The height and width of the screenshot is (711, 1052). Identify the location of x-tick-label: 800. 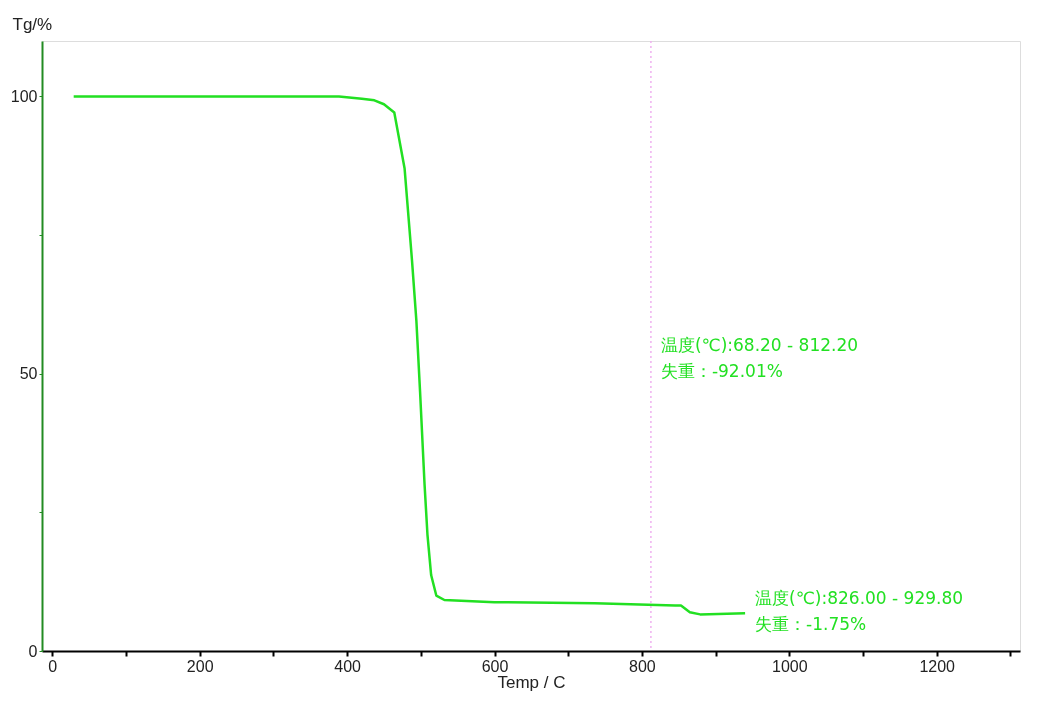
(642, 666).